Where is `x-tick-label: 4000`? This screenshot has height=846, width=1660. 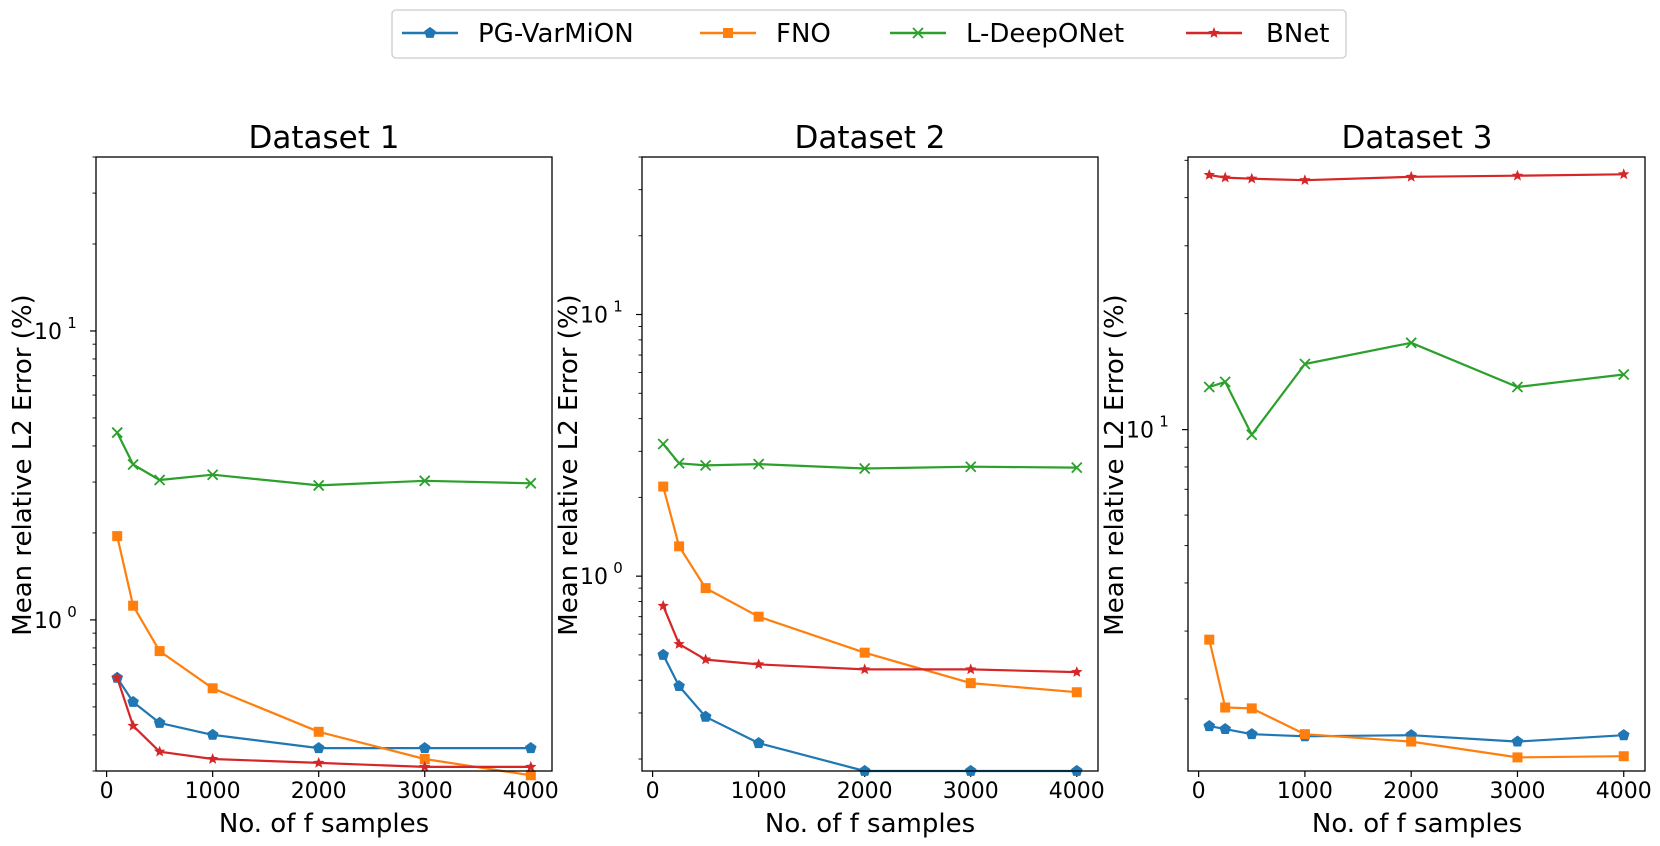 x-tick-label: 4000 is located at coordinates (1077, 791).